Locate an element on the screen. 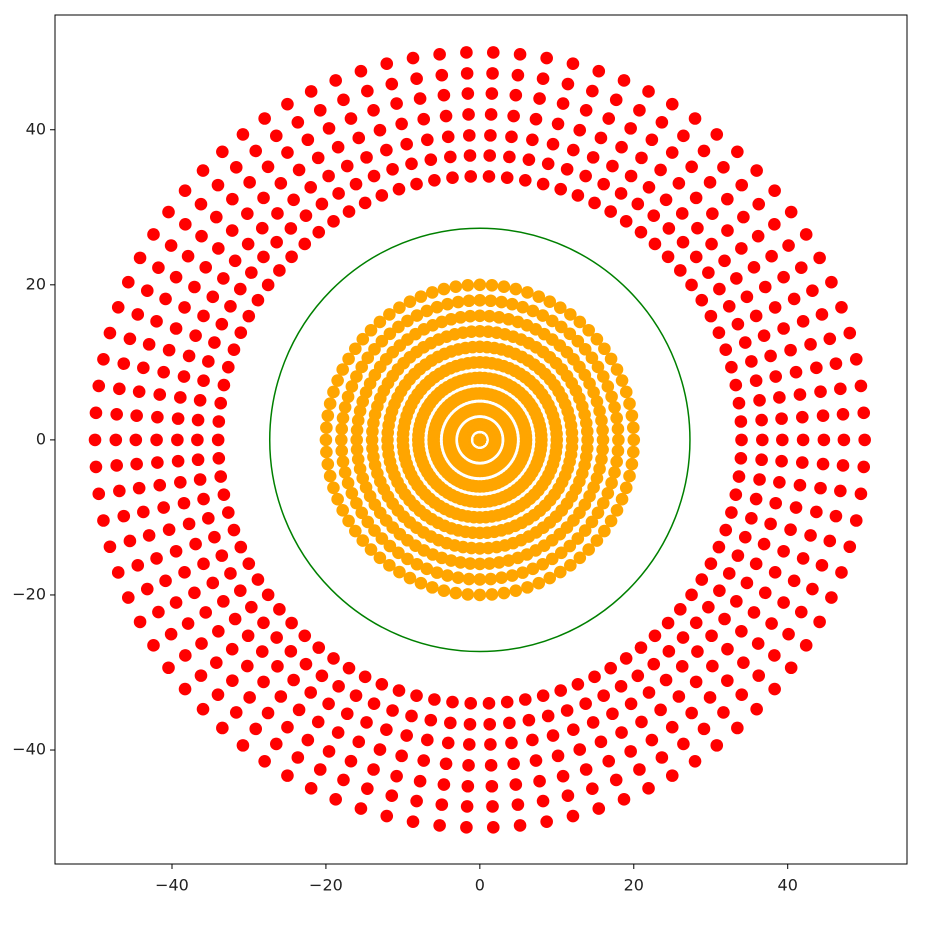 The image size is (937, 928). x-tick-label: −20 is located at coordinates (326, 885).